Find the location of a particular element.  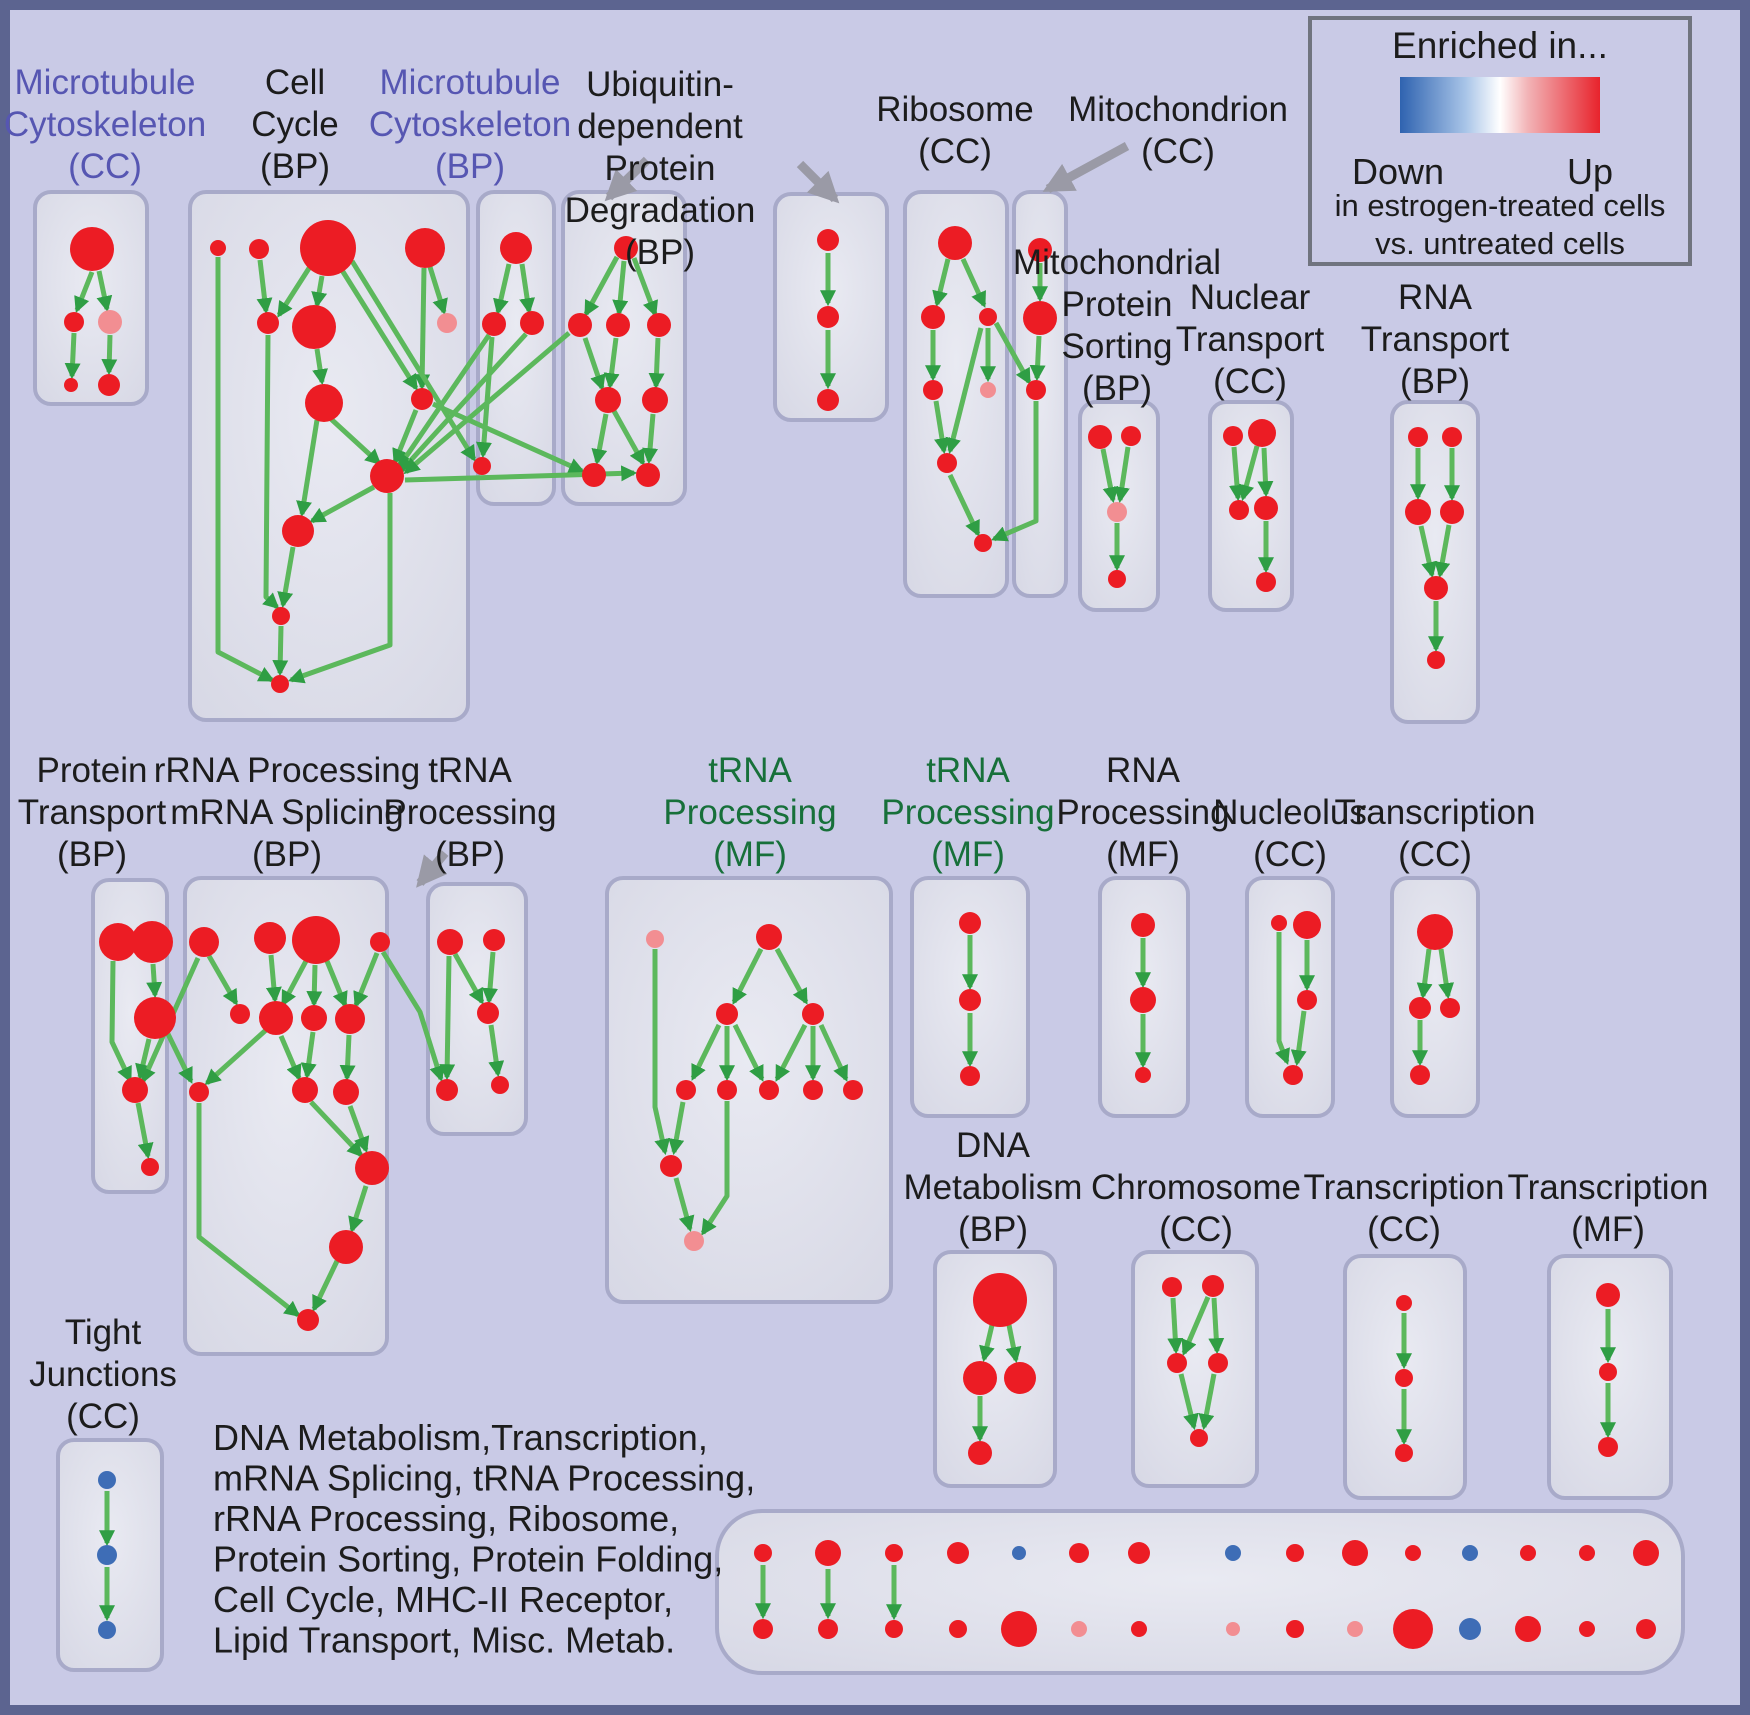

legend-subtitle-2-line: vs. untreated cells is located at coordinates (1500, 243).